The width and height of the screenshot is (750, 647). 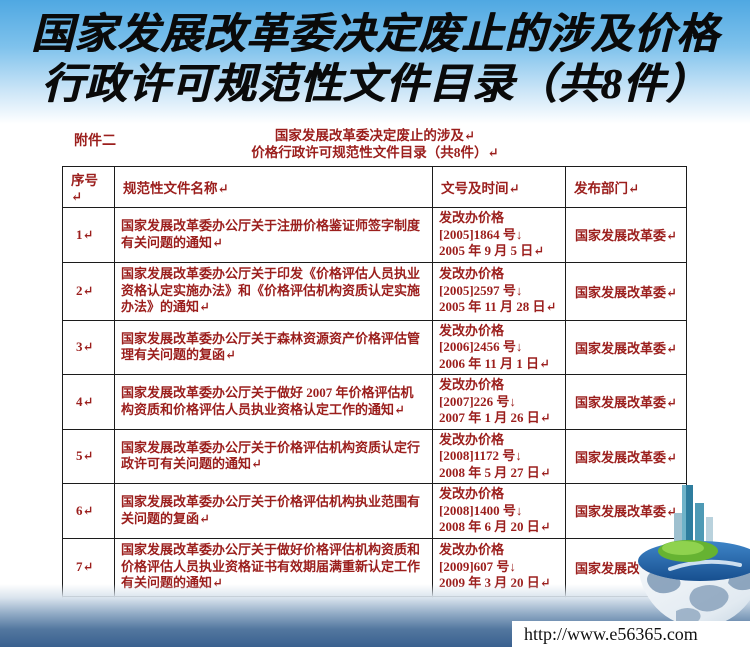 I want to click on globe-city-icon, so click(x=694, y=559).